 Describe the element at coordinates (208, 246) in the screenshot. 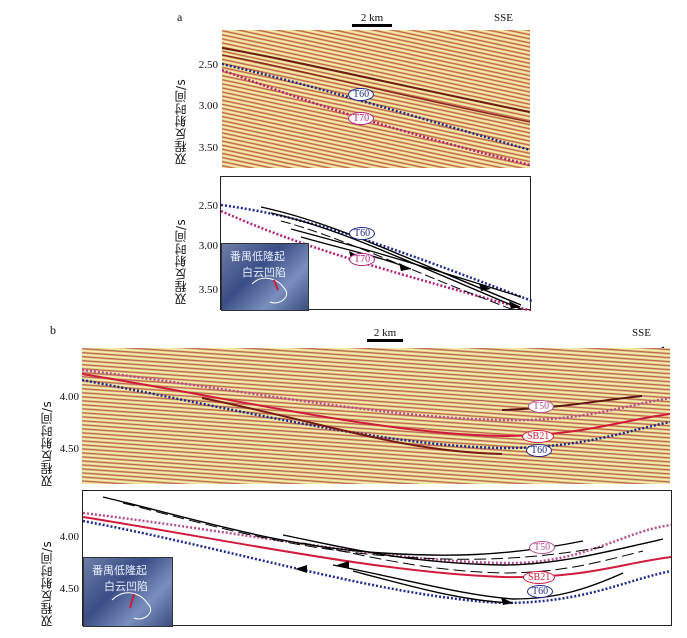

I see `tick-a-bottom-2: 3.00` at that location.